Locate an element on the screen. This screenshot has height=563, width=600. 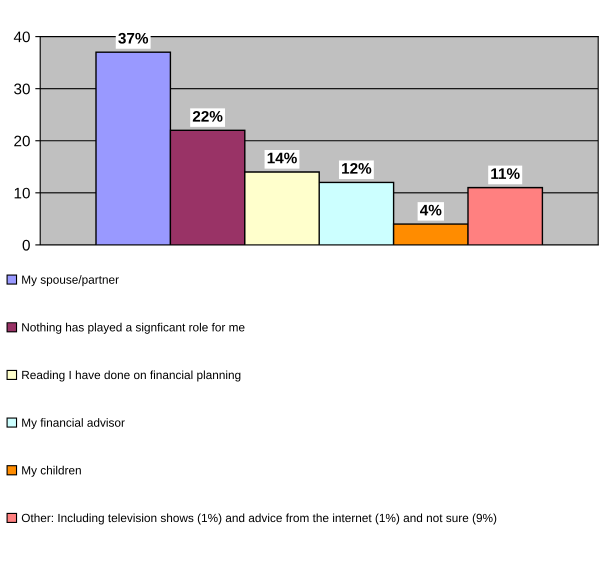
data-label: 11% is located at coordinates (505, 174).